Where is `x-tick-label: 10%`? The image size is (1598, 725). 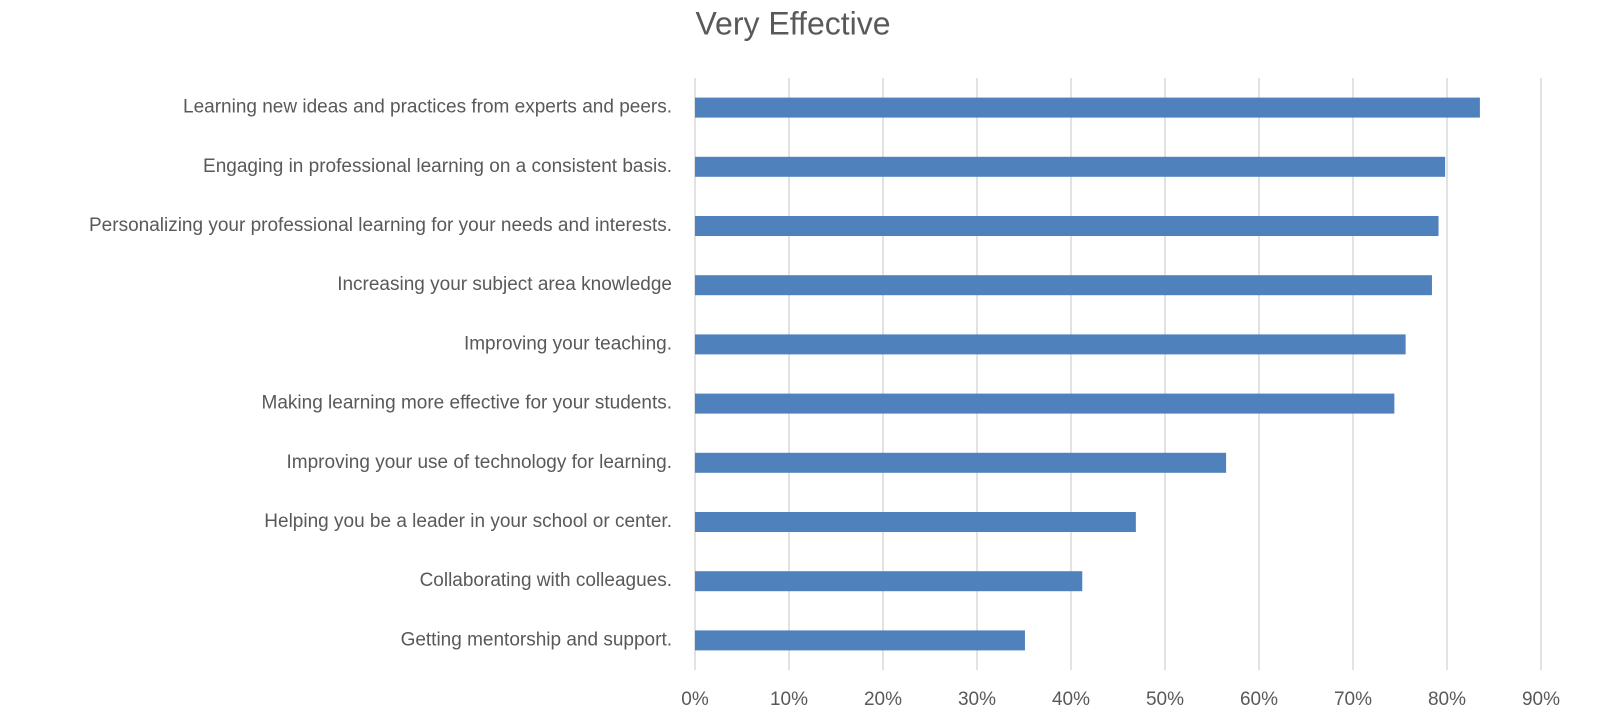
x-tick-label: 10% is located at coordinates (789, 699).